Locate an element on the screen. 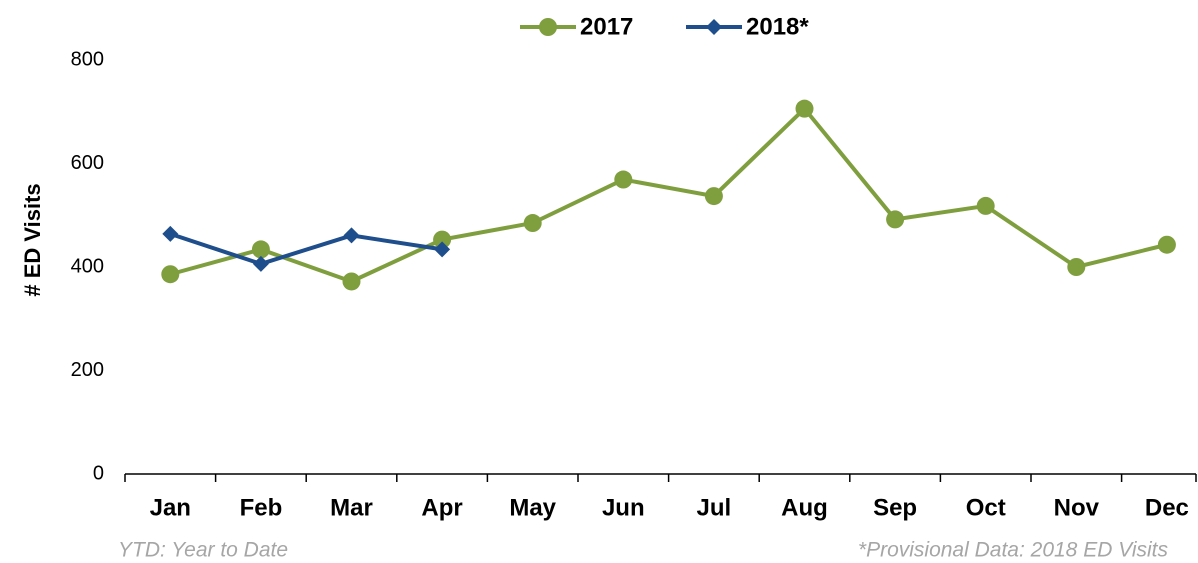  x-tick-label: Apr is located at coordinates (441, 507).